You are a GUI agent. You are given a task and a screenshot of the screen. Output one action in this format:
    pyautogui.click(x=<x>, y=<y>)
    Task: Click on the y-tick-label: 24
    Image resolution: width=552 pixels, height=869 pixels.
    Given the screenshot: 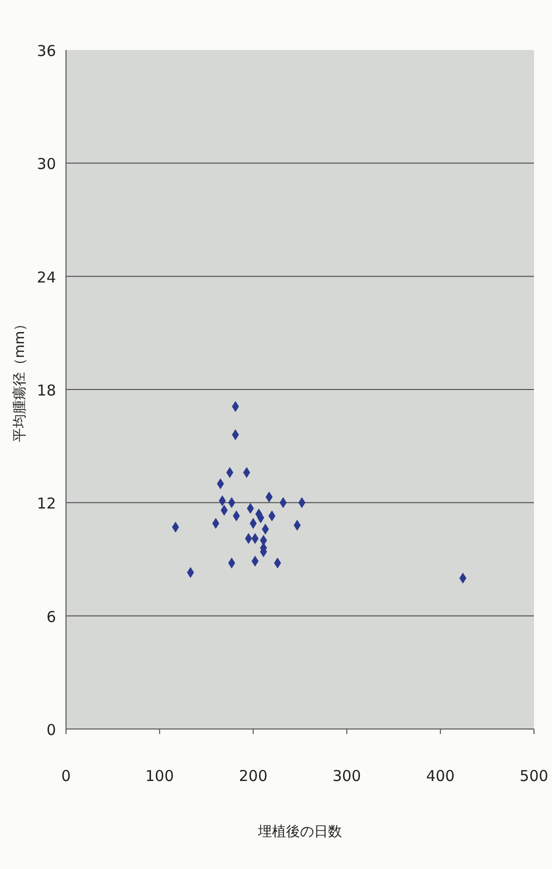 What is the action you would take?
    pyautogui.click(x=46, y=277)
    